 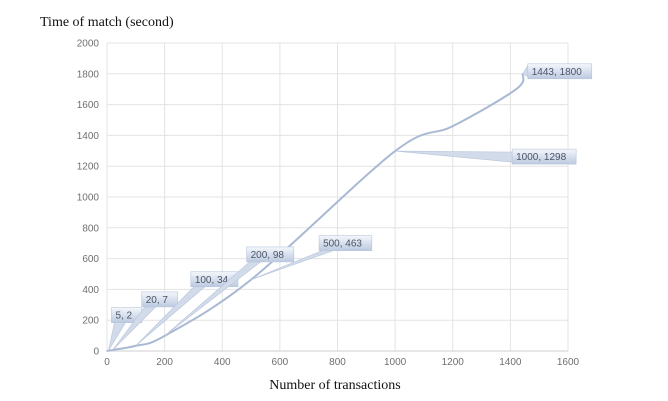 What do you see at coordinates (280, 362) in the screenshot?
I see `x-tick-label: 600` at bounding box center [280, 362].